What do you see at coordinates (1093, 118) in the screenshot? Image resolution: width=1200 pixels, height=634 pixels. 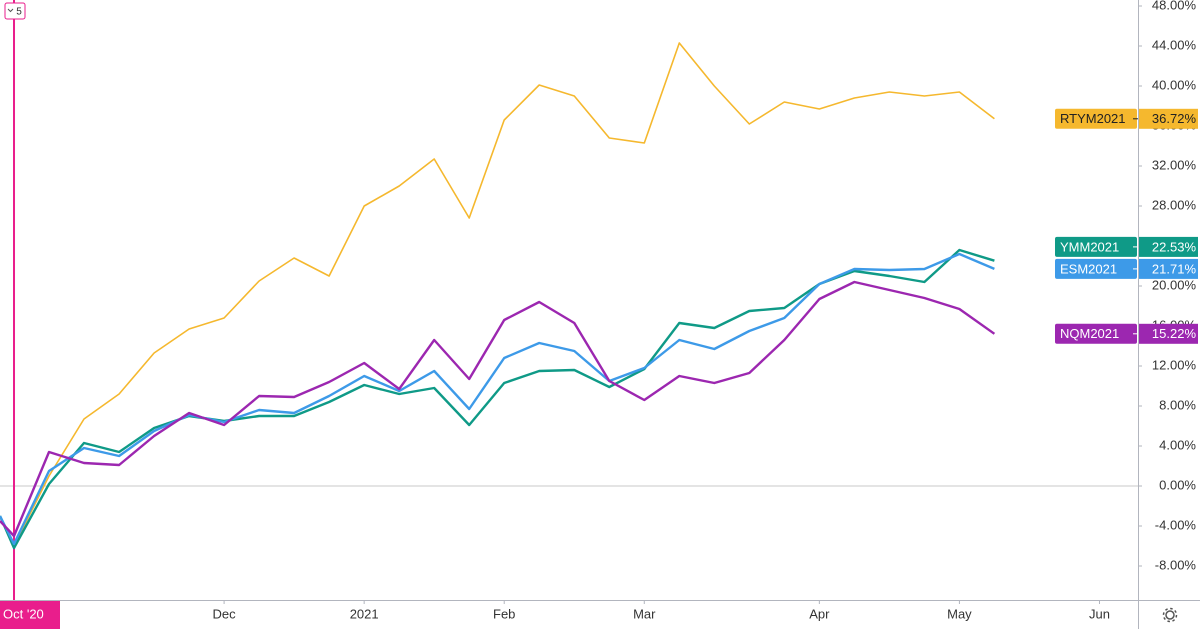 I see `legend-entry: RTYM2021` at bounding box center [1093, 118].